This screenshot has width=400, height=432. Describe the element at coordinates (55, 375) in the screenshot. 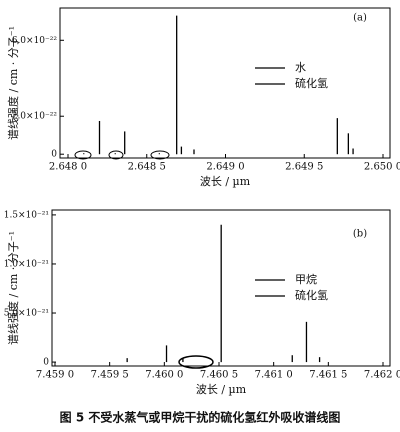

I see `x-tick-label: 7.459 0` at that location.